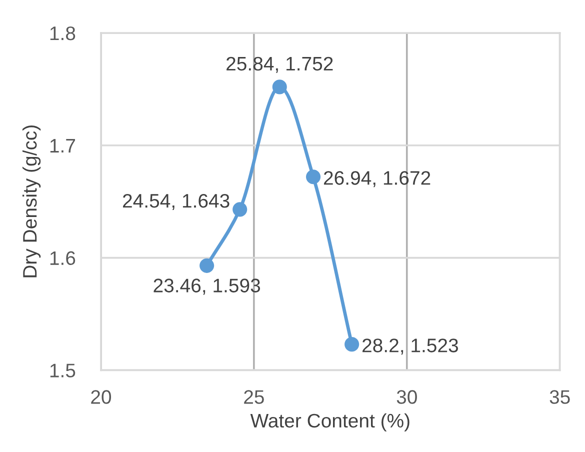 The height and width of the screenshot is (452, 585). What do you see at coordinates (101, 397) in the screenshot?
I see `x-tick-label: 20` at bounding box center [101, 397].